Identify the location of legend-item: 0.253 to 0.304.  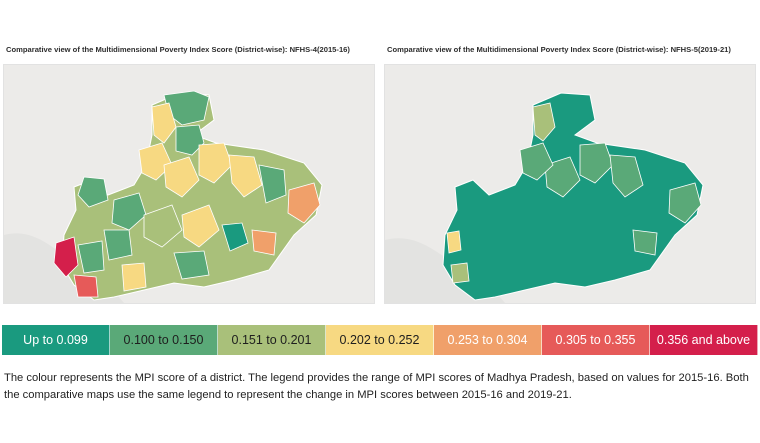
(488, 340).